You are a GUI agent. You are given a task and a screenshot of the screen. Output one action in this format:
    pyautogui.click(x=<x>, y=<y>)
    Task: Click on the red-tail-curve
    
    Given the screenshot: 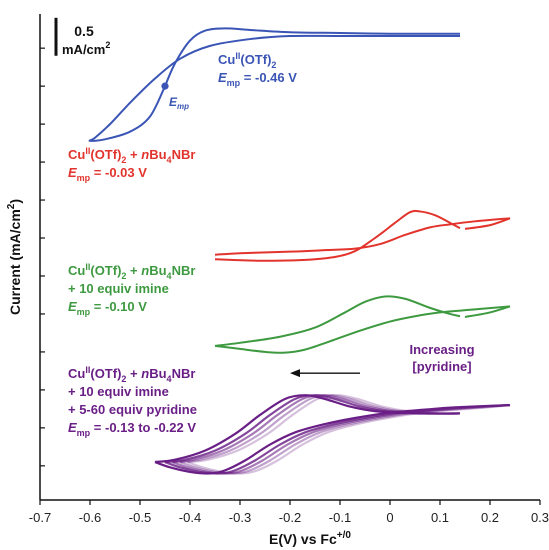 What is the action you would take?
    pyautogui.click(x=487, y=223)
    